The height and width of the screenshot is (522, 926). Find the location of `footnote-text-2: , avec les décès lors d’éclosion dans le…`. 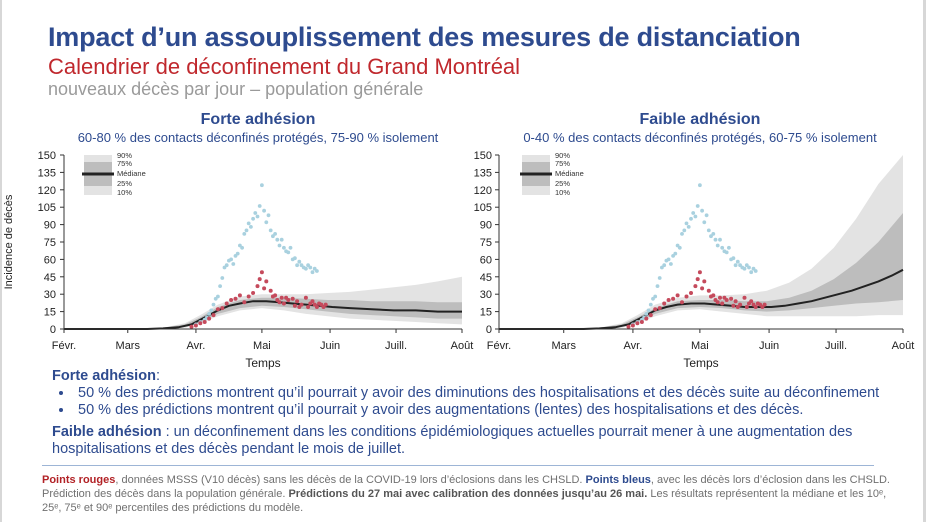

footnote-text-2: , avec les décès lors d’éclosion dans le… is located at coordinates (466, 487).